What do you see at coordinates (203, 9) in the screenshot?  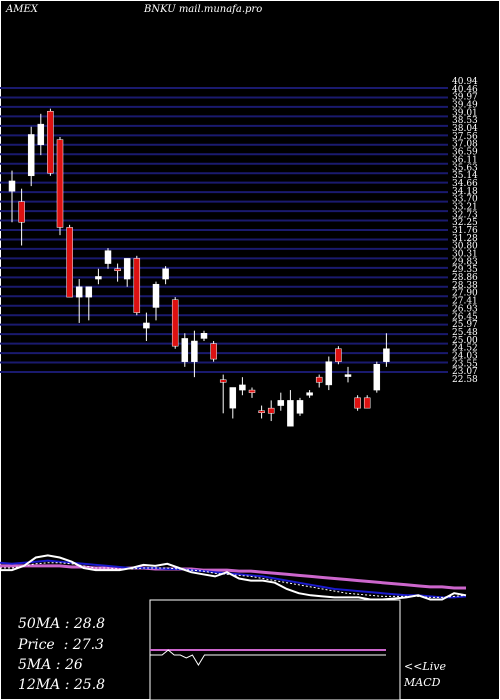 I see `symbol-site-label: BNKU mail.munafa.pro` at bounding box center [203, 9].